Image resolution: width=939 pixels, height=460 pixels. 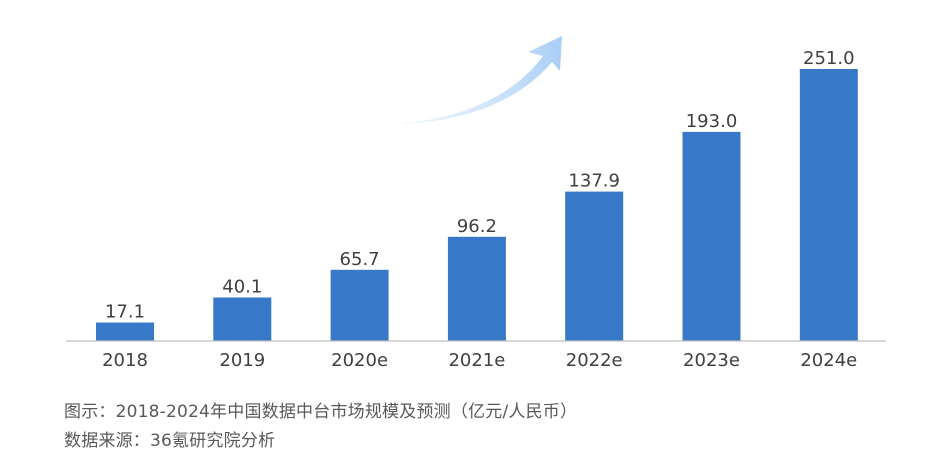 What do you see at coordinates (476, 360) in the screenshot?
I see `x-tick-label-2021e: 2021e` at bounding box center [476, 360].